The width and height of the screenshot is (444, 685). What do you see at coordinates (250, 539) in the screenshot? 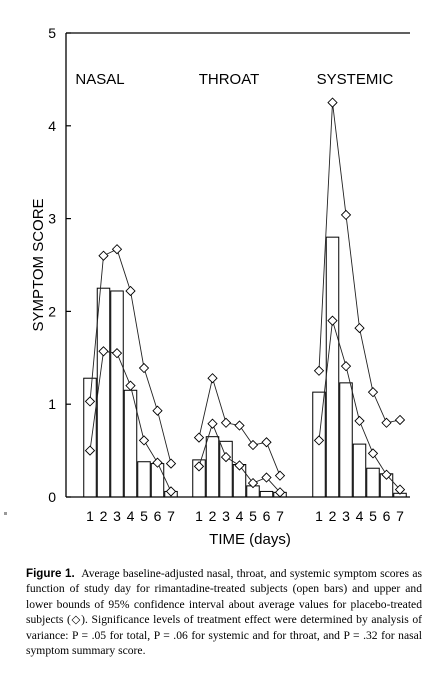
I see `x-axis-label: TIME (days)` at bounding box center [250, 539].